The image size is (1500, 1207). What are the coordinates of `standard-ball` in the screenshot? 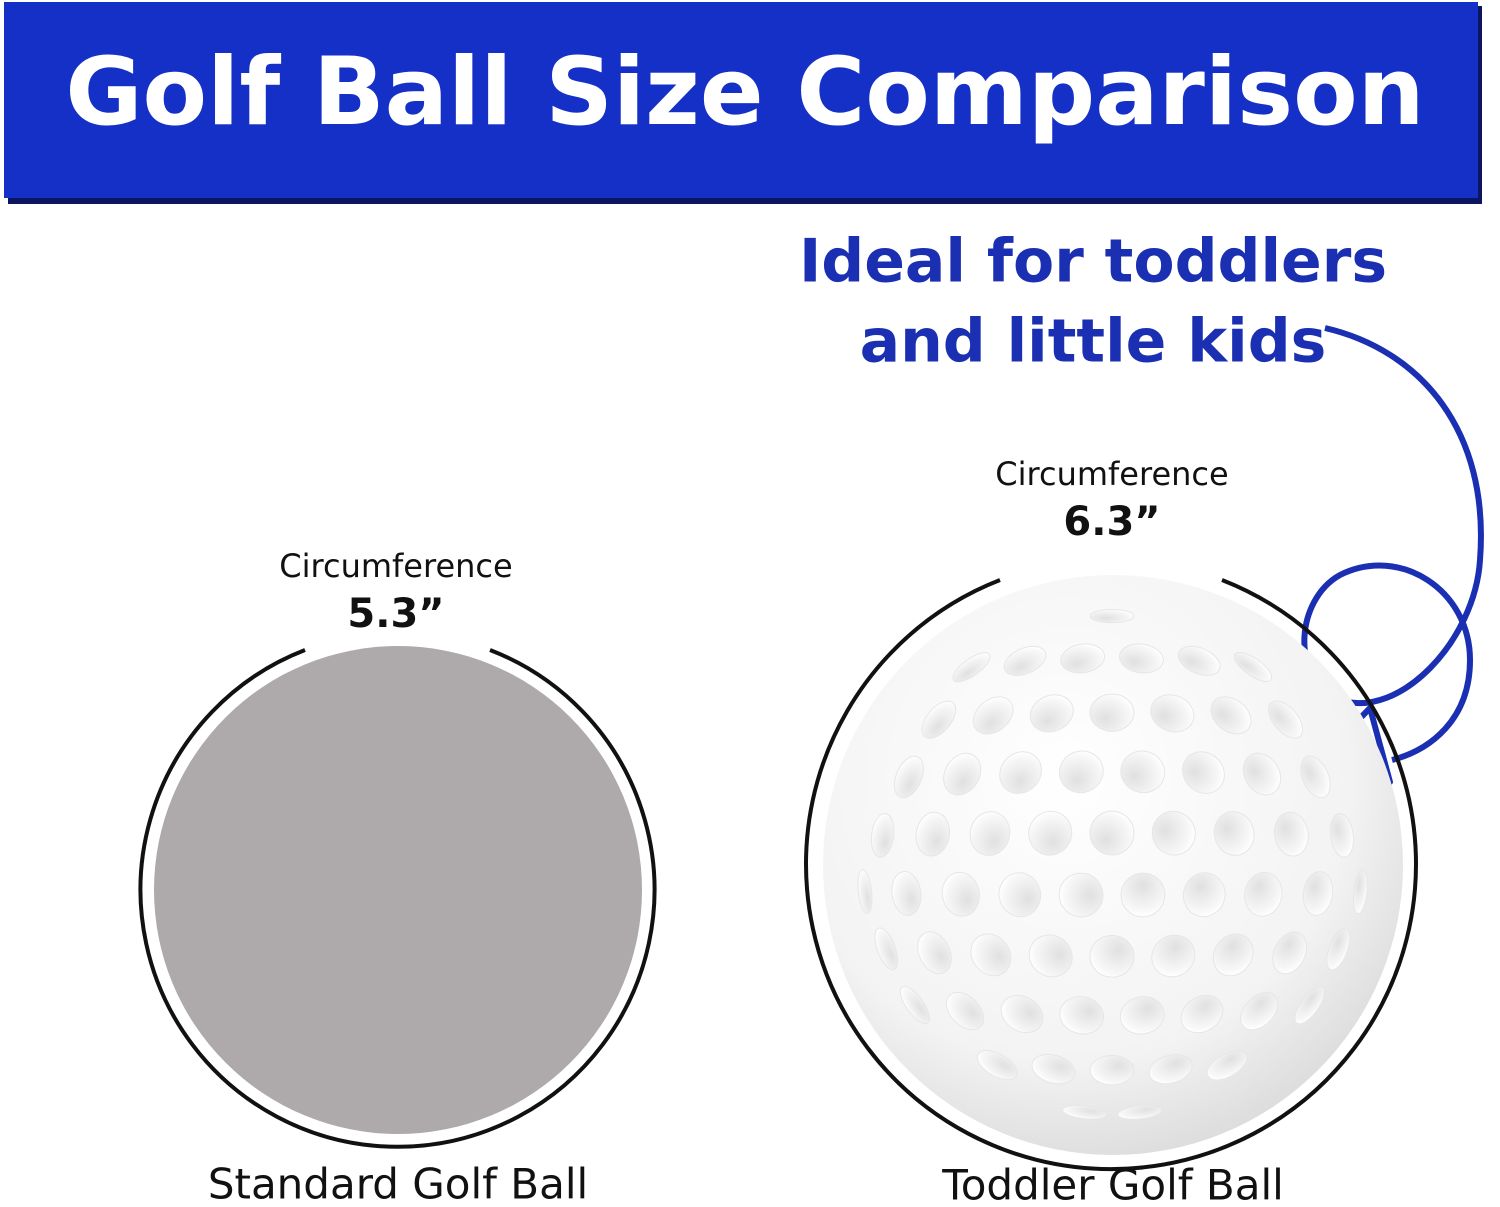 It's located at (398, 890).